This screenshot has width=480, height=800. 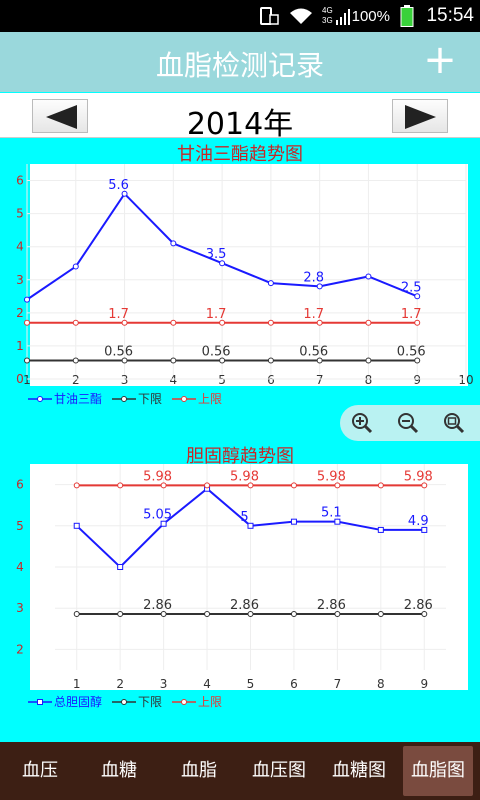 I want to click on bottom-tab-bar: 血压 血糖 血脂 血压图 血糖图 血脂图, so click(x=240, y=771).